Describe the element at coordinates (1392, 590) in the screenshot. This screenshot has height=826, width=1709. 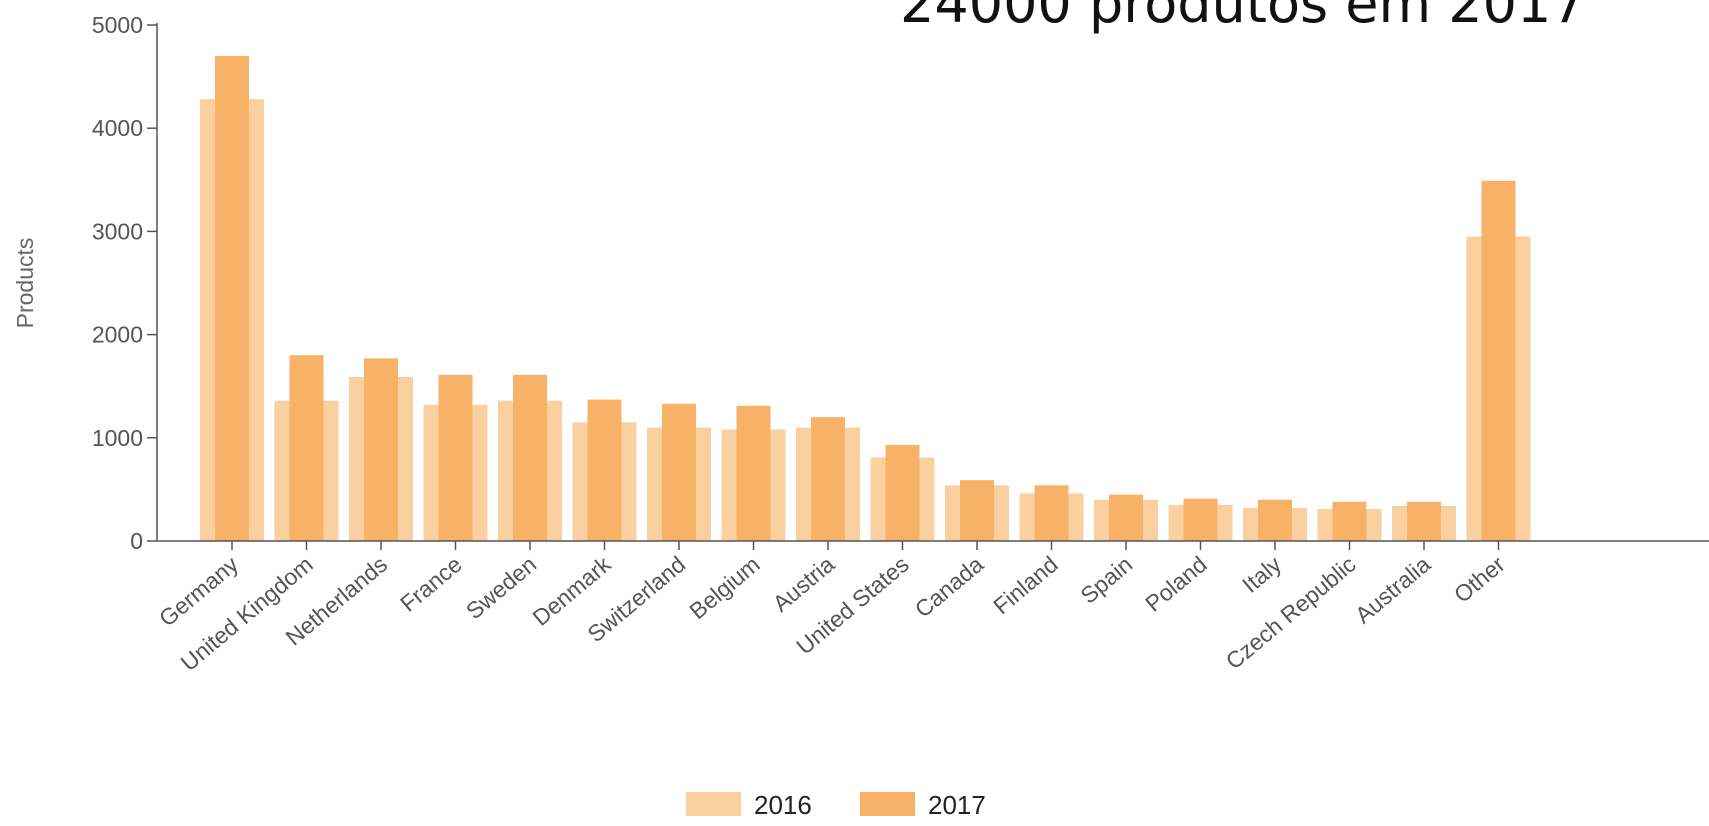
I see `x-tick-label: Australia` at that location.